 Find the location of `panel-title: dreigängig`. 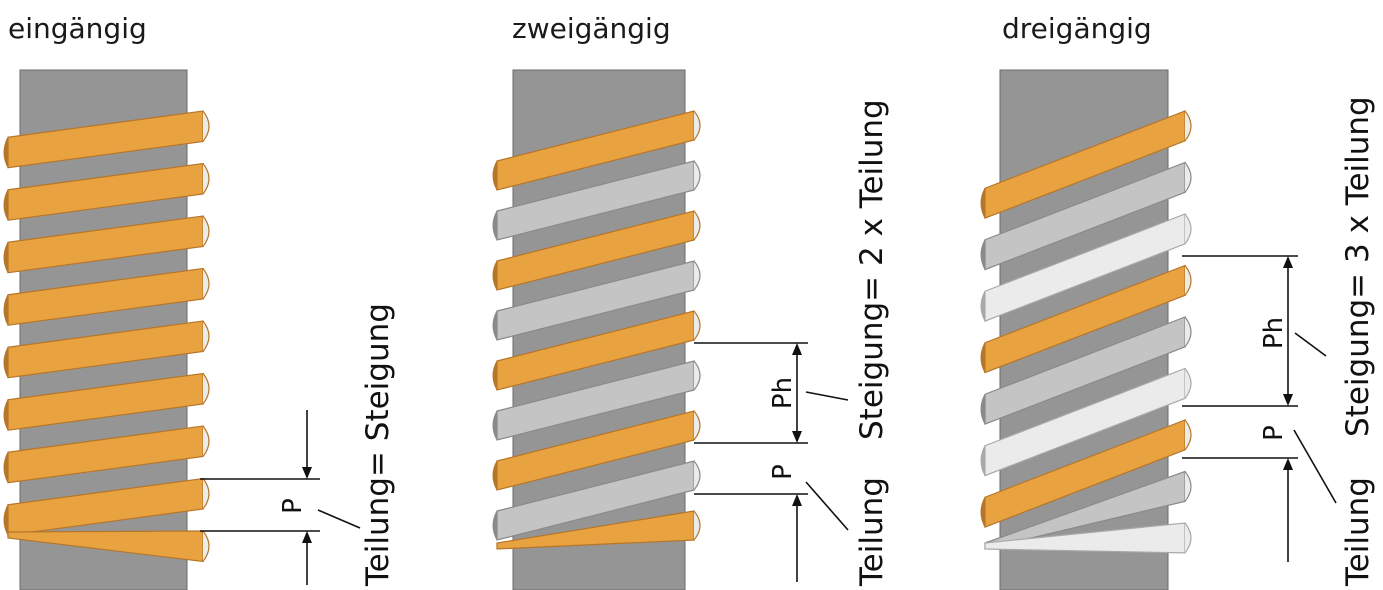

panel-title: dreigängig is located at coordinates (1077, 28).